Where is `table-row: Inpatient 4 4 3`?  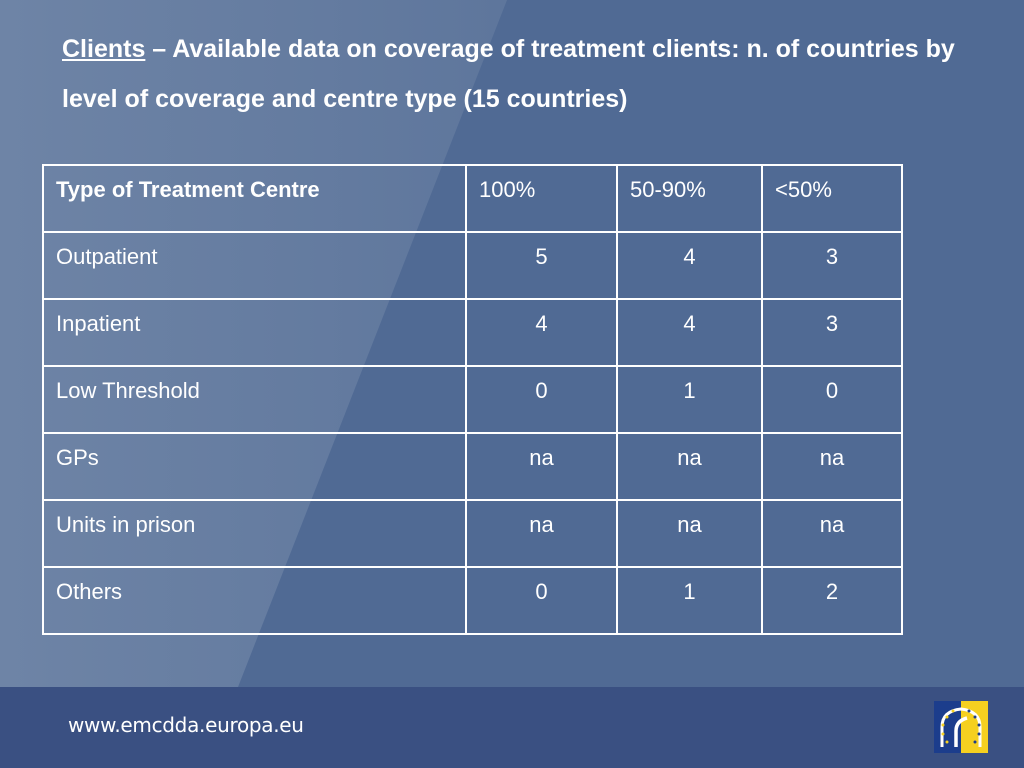 table-row: Inpatient 4 4 3 is located at coordinates (472, 332).